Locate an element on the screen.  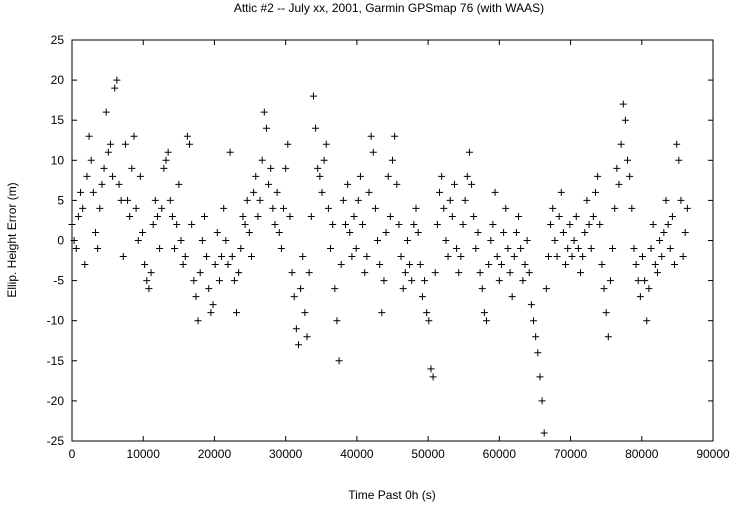
x-tick-label: 30000 is located at coordinates (286, 454).